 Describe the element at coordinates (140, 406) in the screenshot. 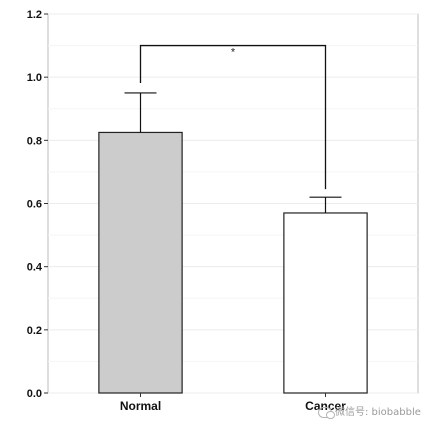

I see `x-tick-label: Normal` at that location.